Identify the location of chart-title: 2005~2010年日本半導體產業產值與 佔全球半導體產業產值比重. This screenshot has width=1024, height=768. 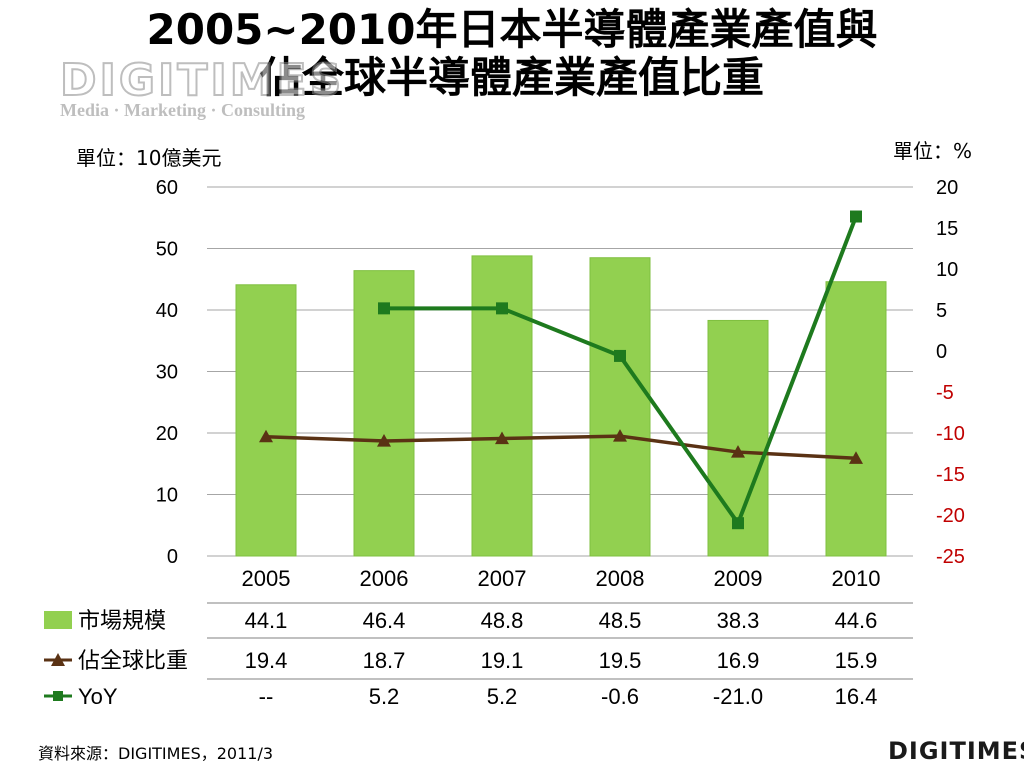
(512, 54).